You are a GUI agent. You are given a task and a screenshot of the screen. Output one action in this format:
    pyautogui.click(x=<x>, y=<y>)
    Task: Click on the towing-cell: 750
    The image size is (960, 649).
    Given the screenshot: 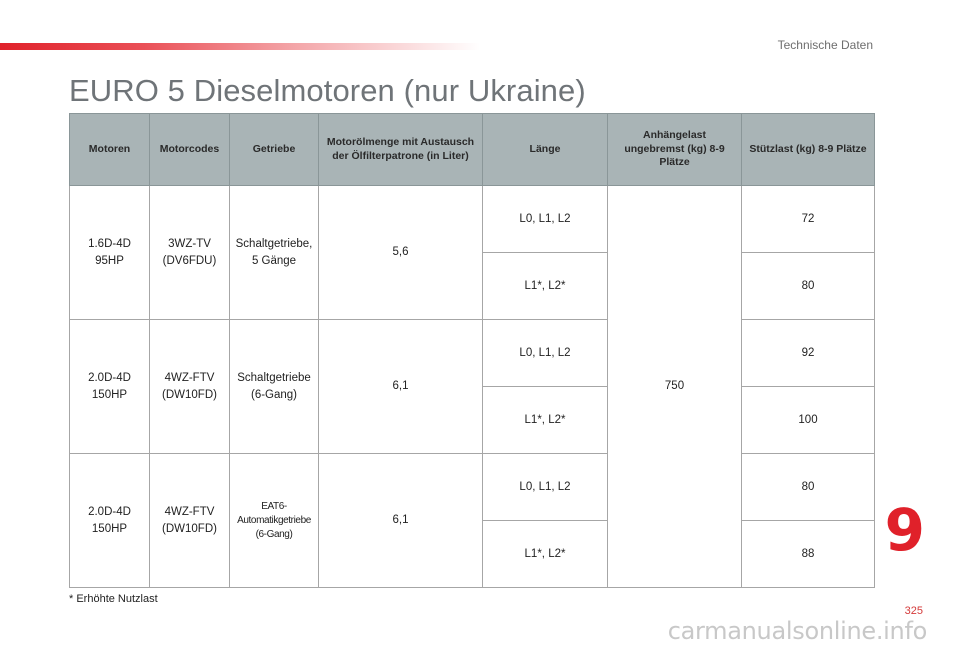 What is the action you would take?
    pyautogui.click(x=674, y=386)
    